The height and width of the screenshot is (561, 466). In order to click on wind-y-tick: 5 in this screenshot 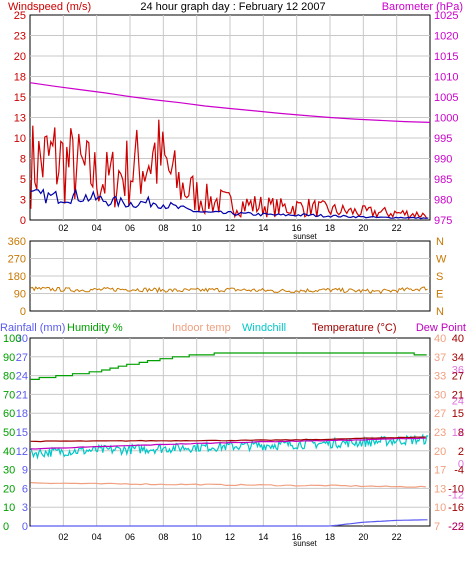, I will do `click(23, 180)`.